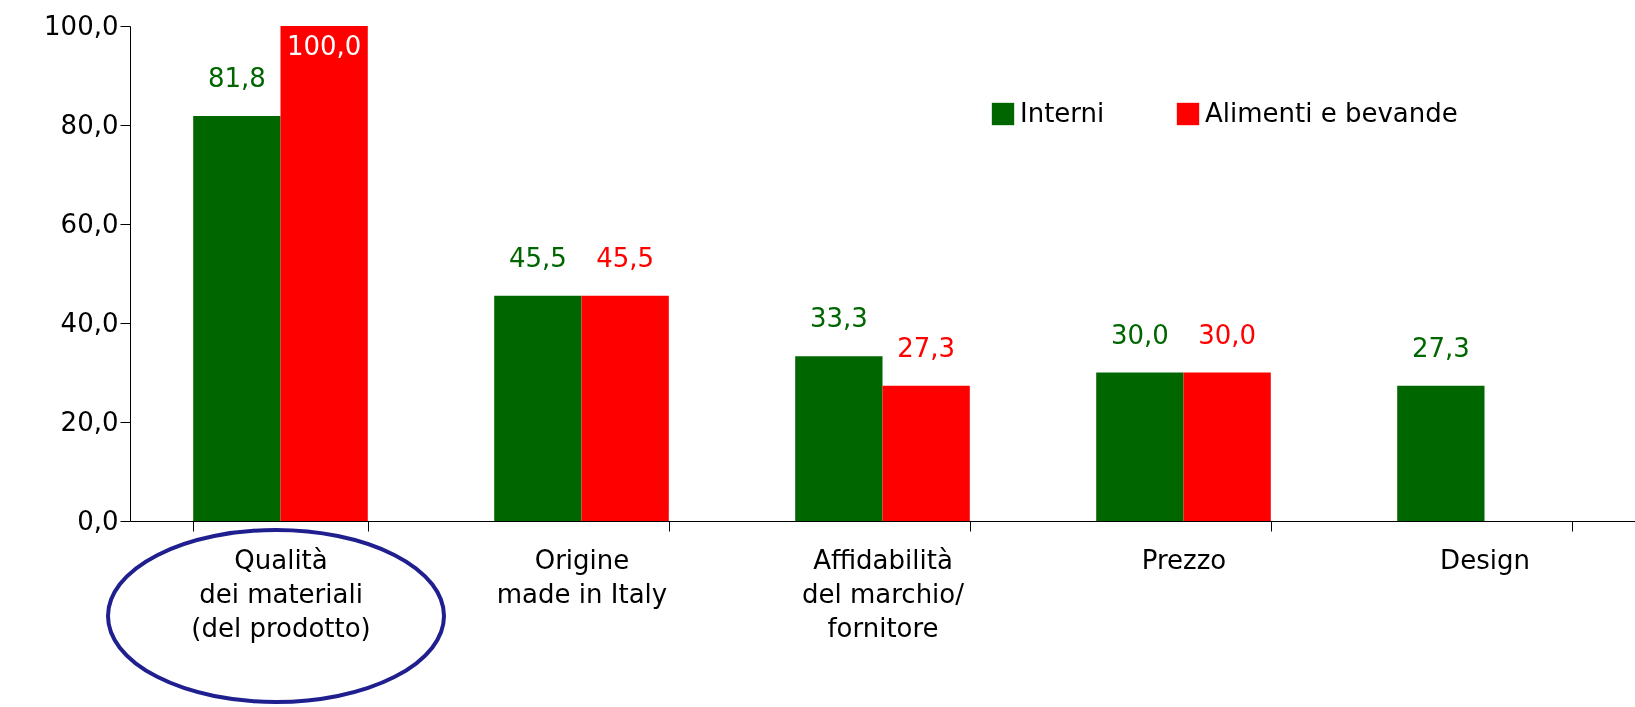 The image size is (1635, 707). I want to click on x-tick-label: Prezzo, so click(1184, 559).